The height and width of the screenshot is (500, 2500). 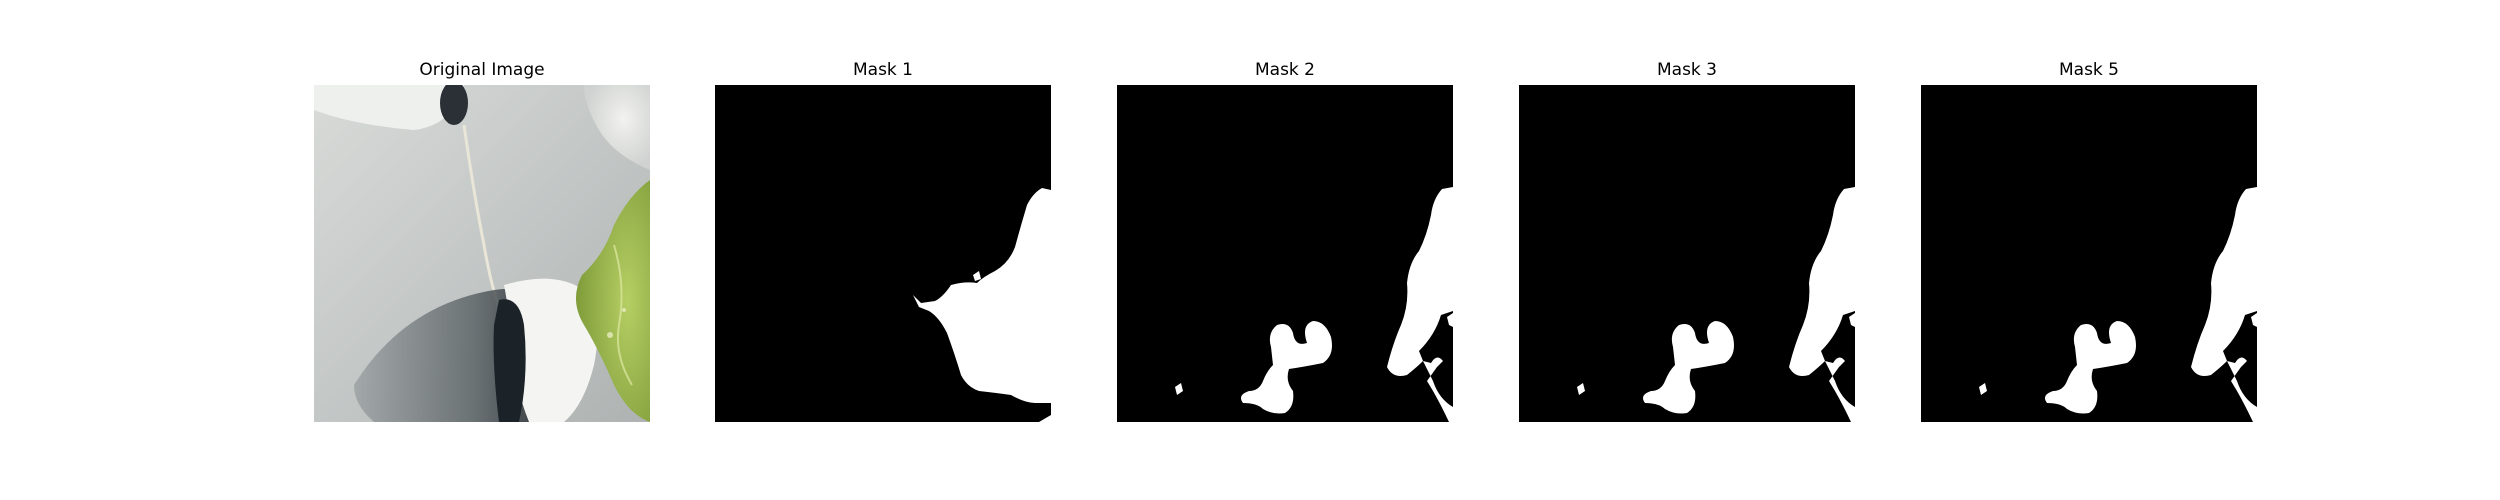 What do you see at coordinates (1285, 253) in the screenshot?
I see `mask-2-image` at bounding box center [1285, 253].